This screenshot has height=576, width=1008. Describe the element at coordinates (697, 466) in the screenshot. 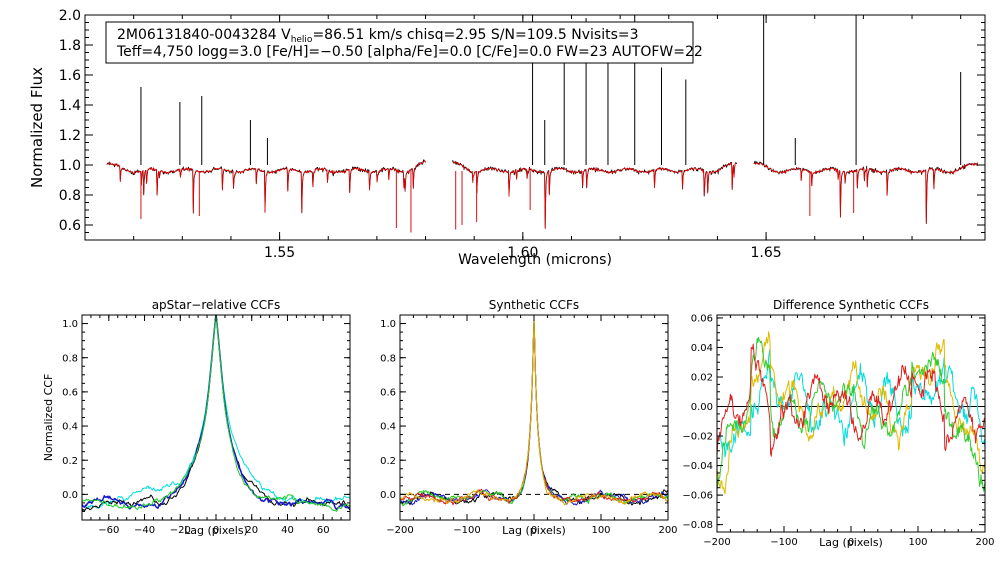

I see `y-tick-label: −0.04` at that location.